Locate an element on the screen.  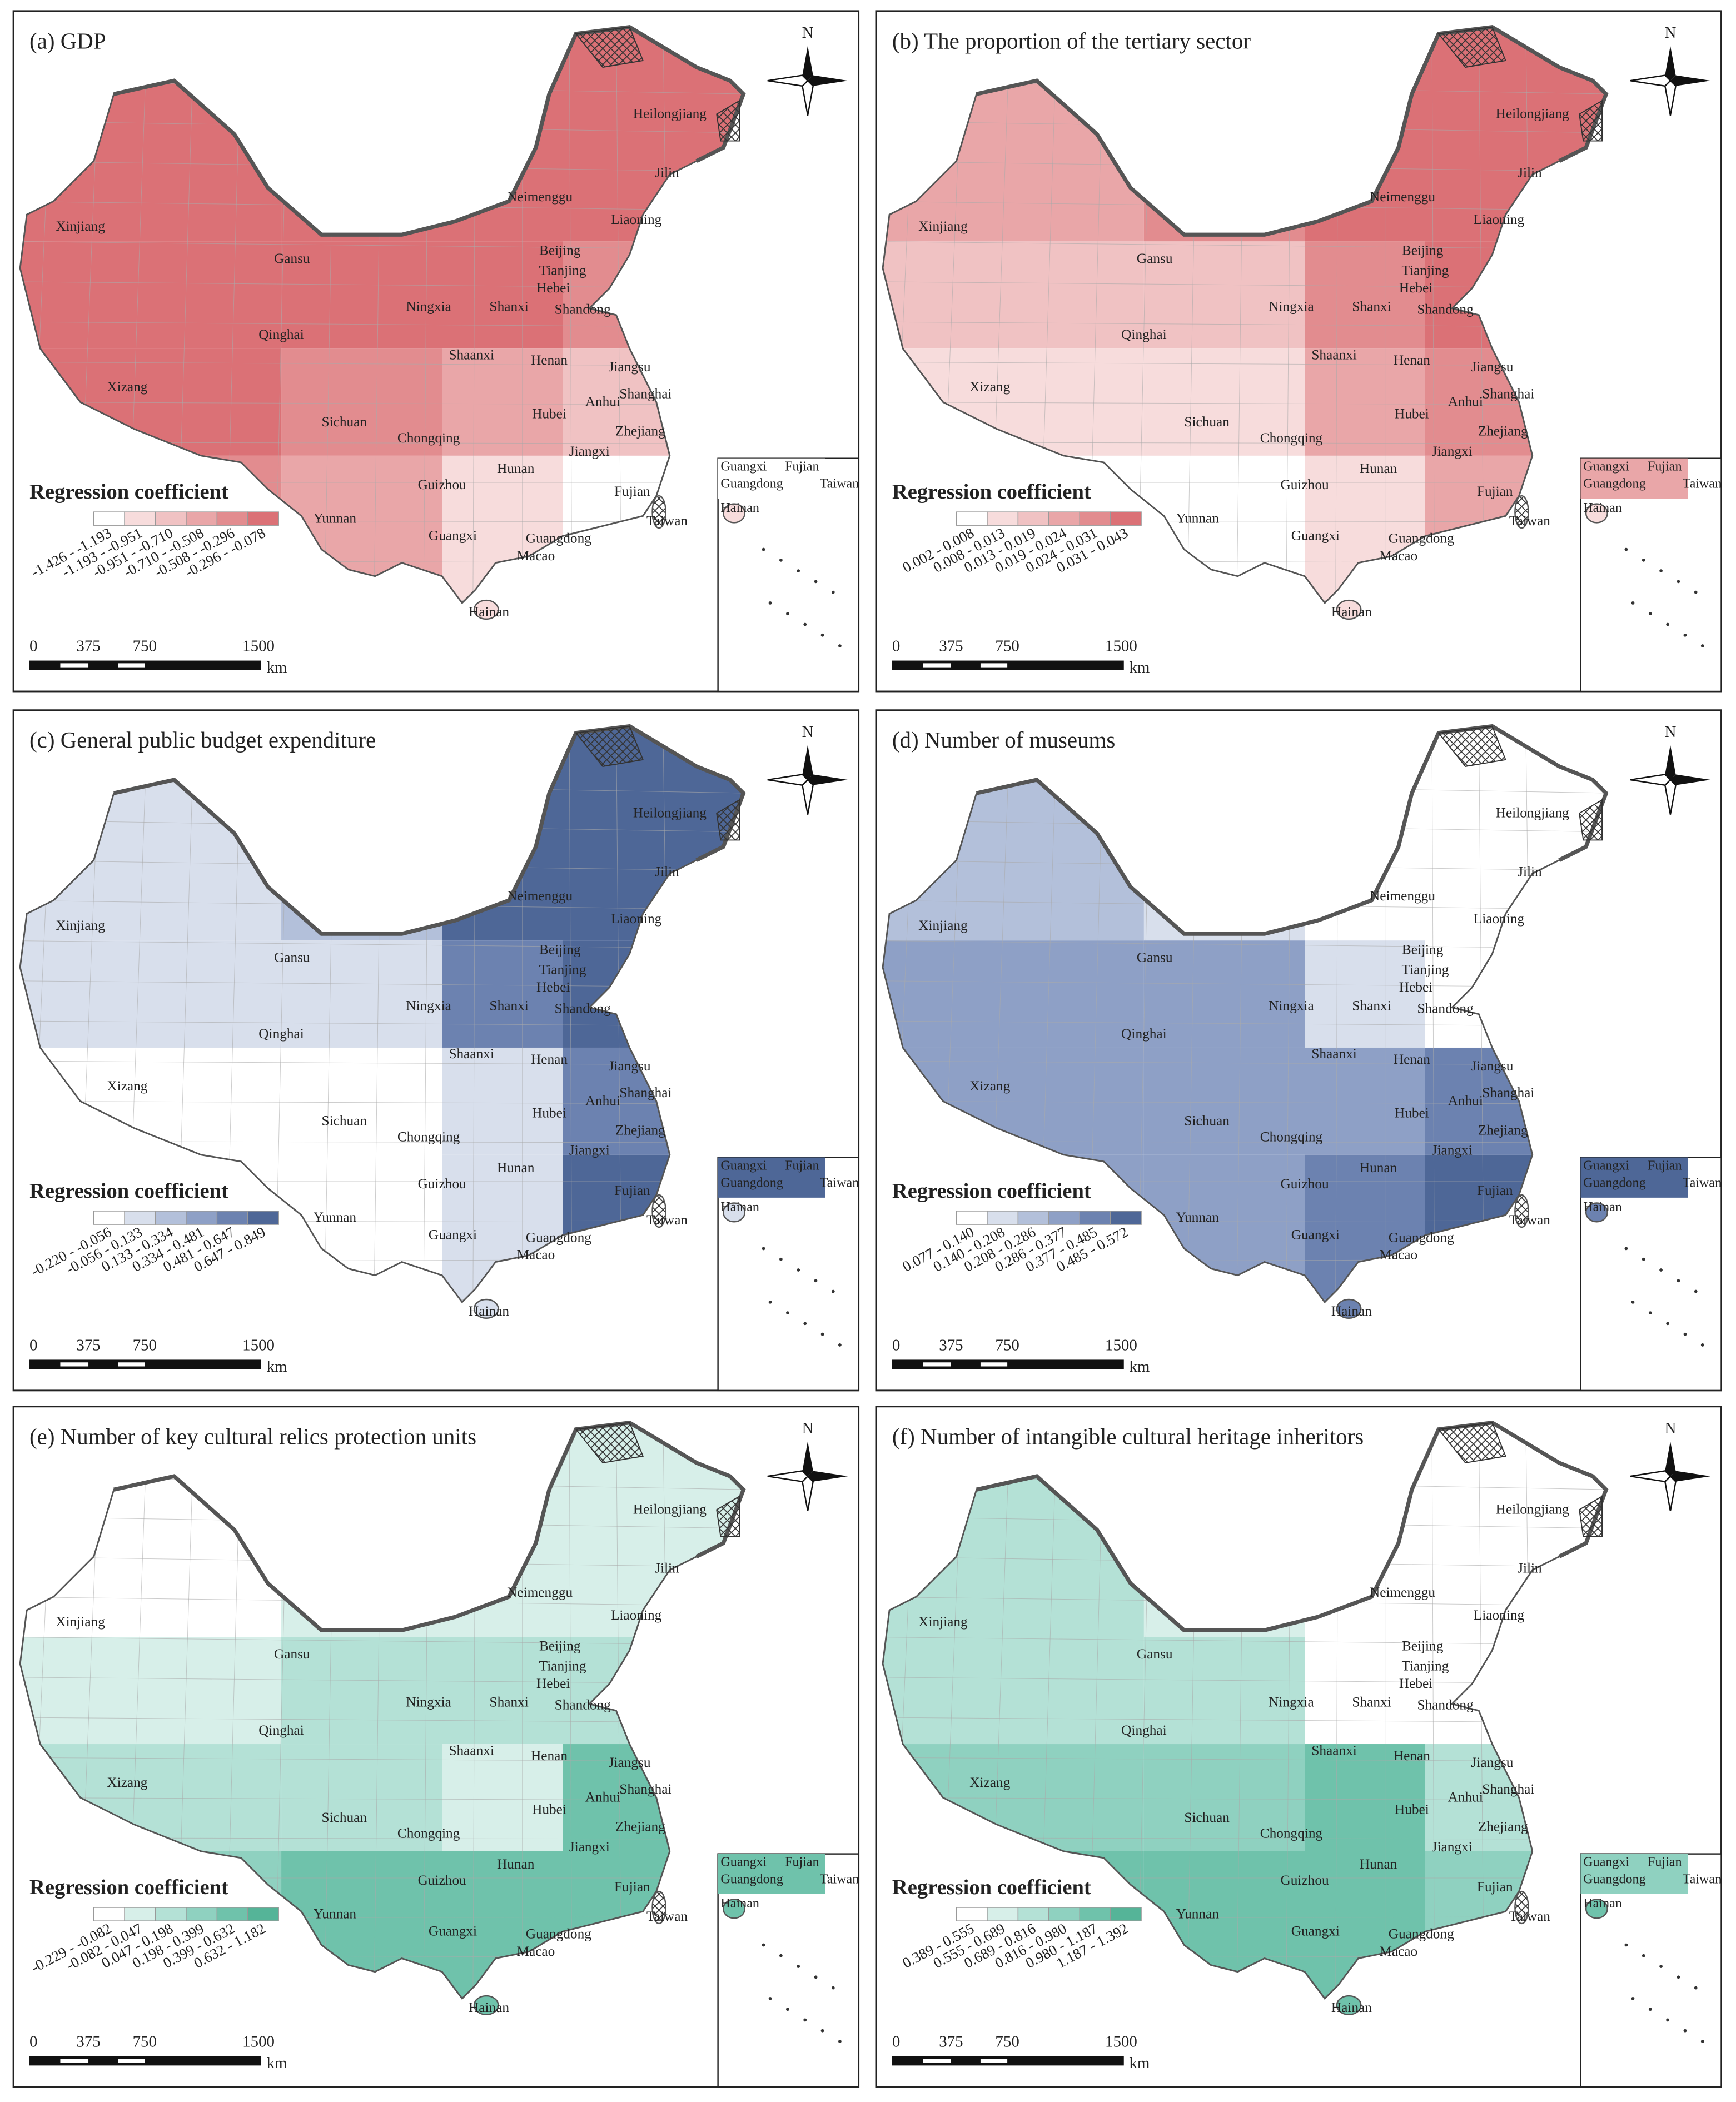
province-label: Ningxia is located at coordinates (1291, 307).